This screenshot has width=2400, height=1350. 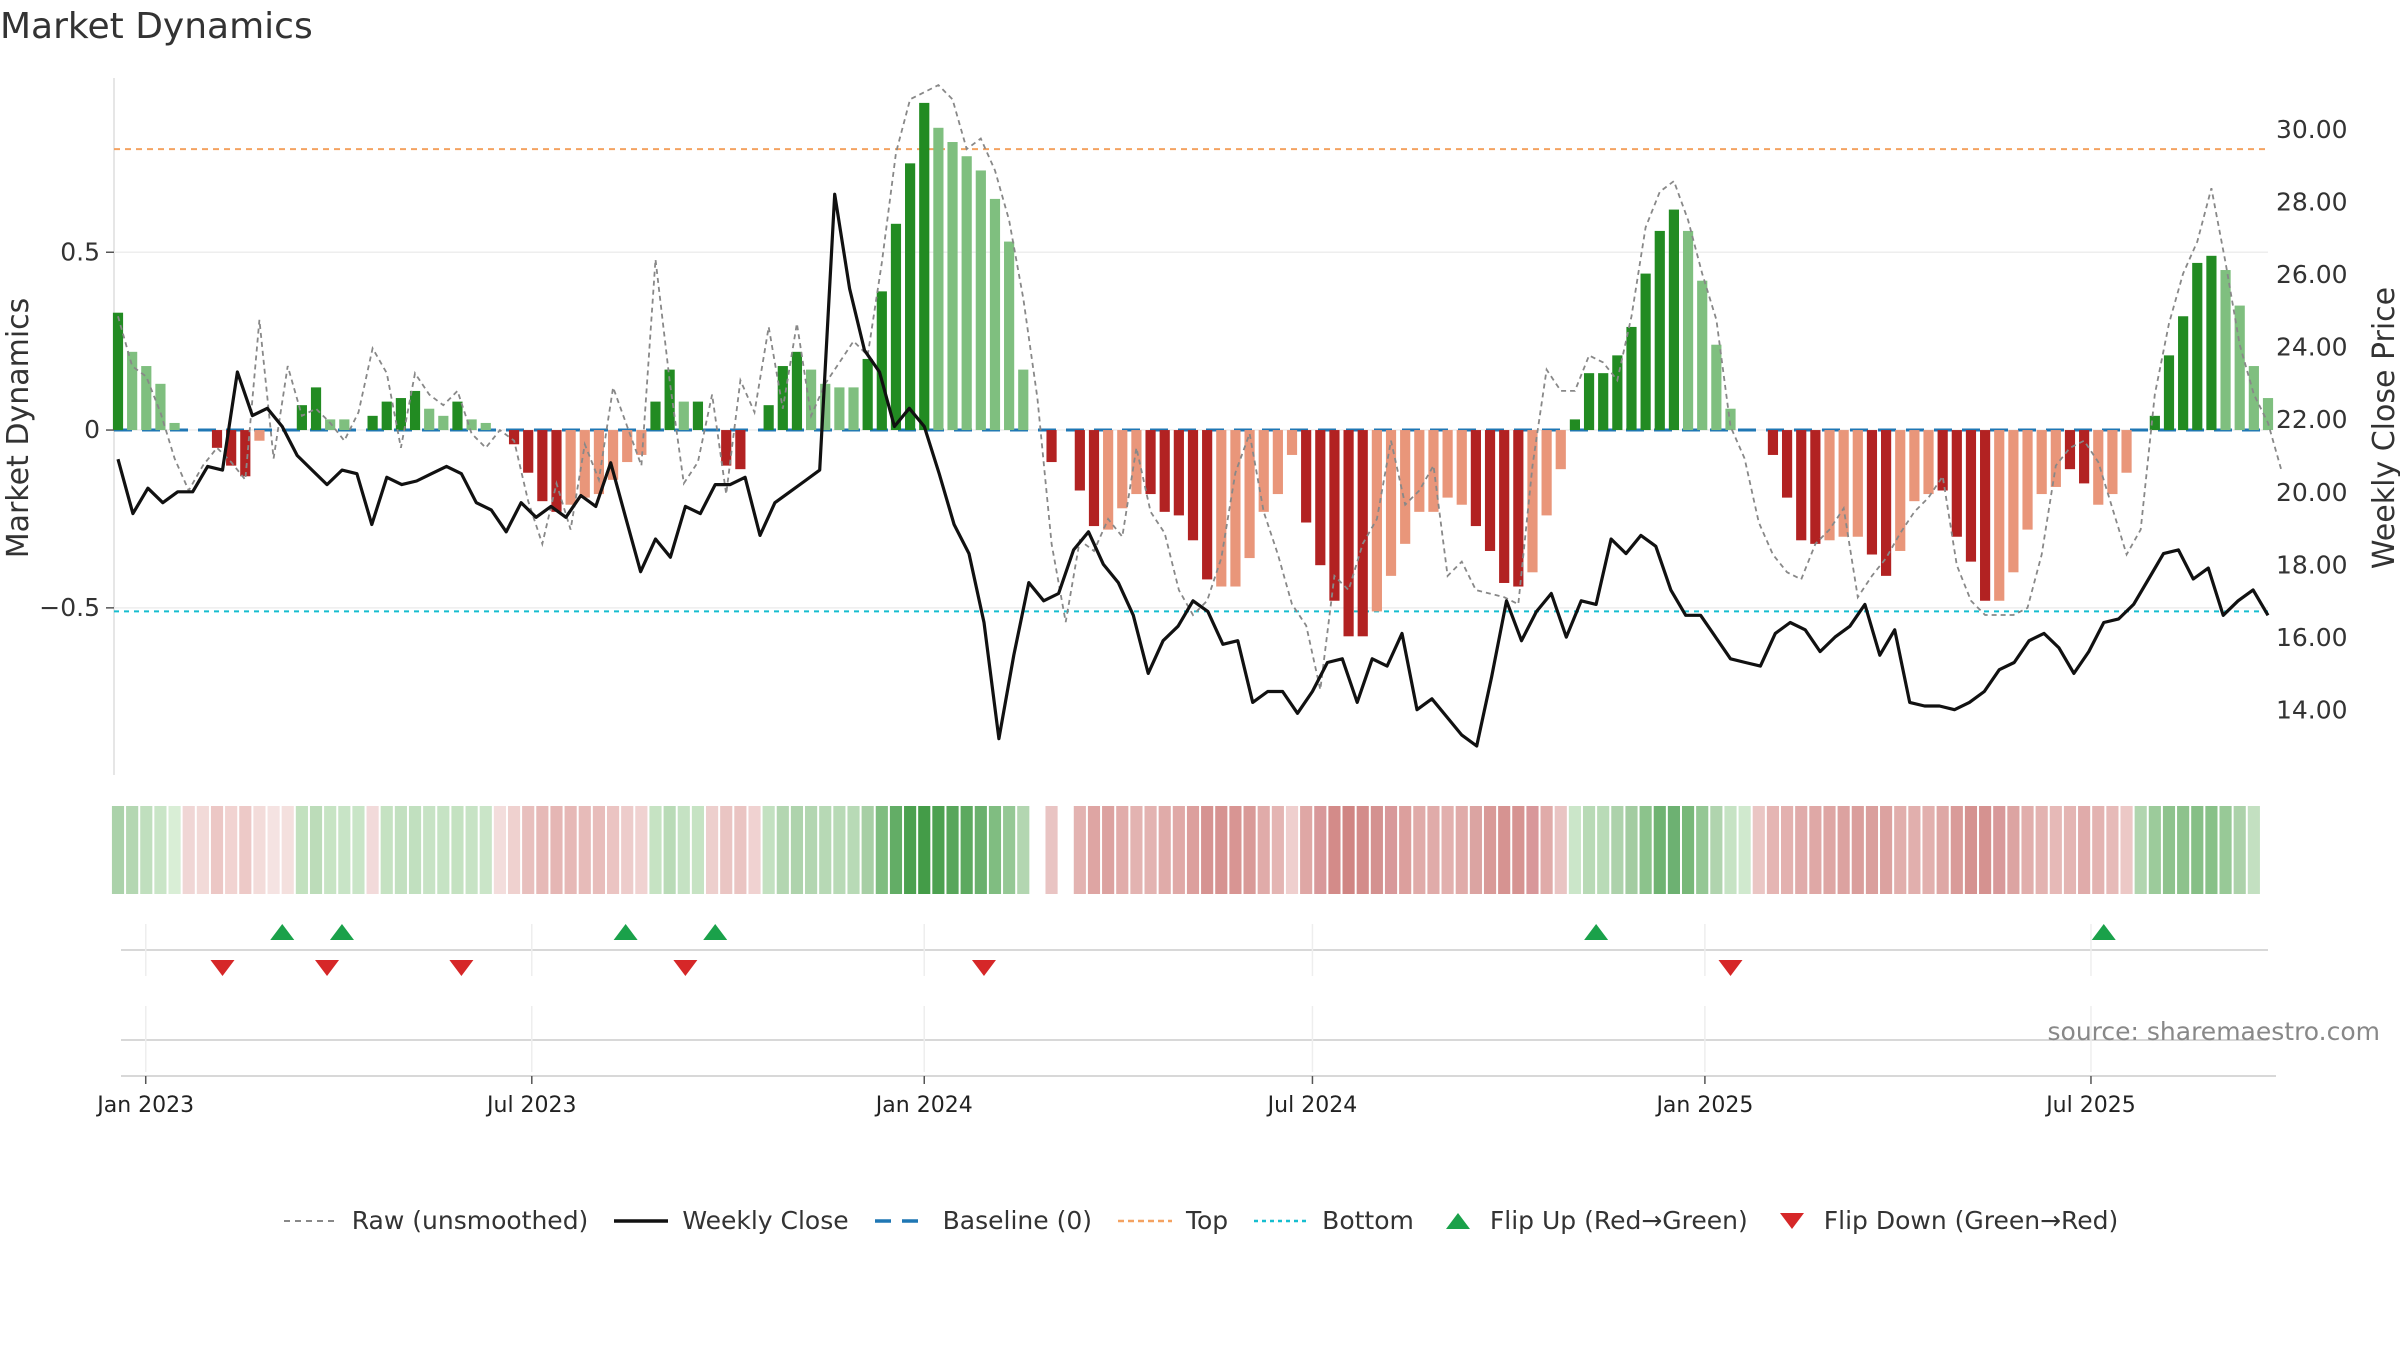 I want to click on legend-item-flip-up: Flip Up (Red→Green), so click(x=1593, y=1220).